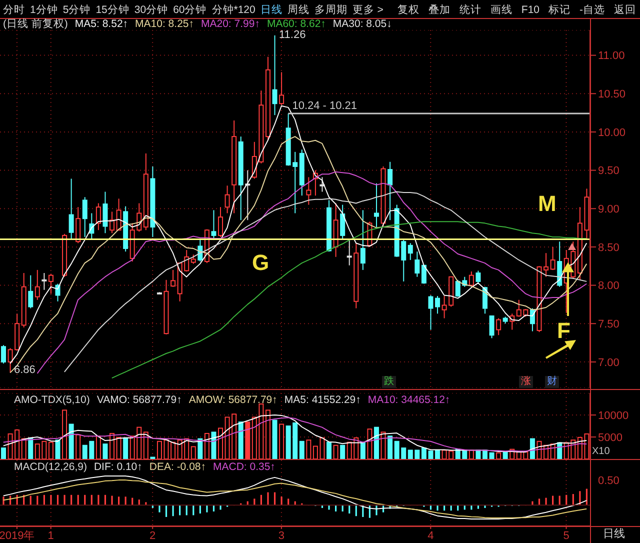 The width and height of the screenshot is (640, 543). What do you see at coordinates (44, 10) in the screenshot?
I see `text: 1分钟` at bounding box center [44, 10].